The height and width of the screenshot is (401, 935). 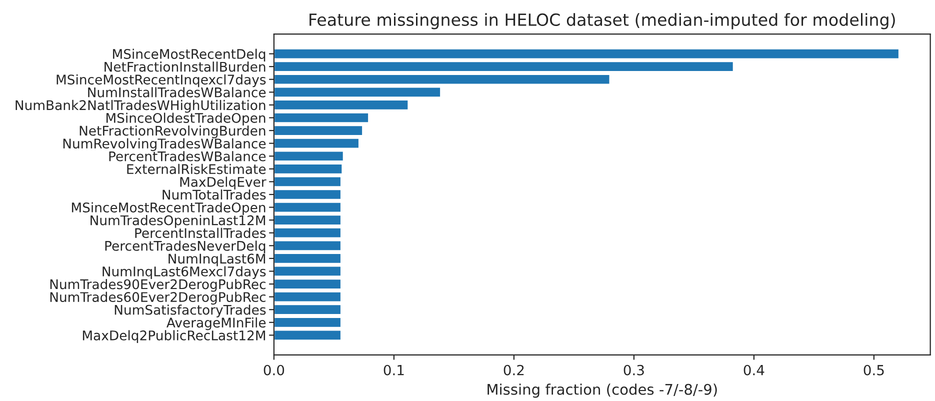 I want to click on y-tick-label: MaxDelqEver, so click(x=223, y=183).